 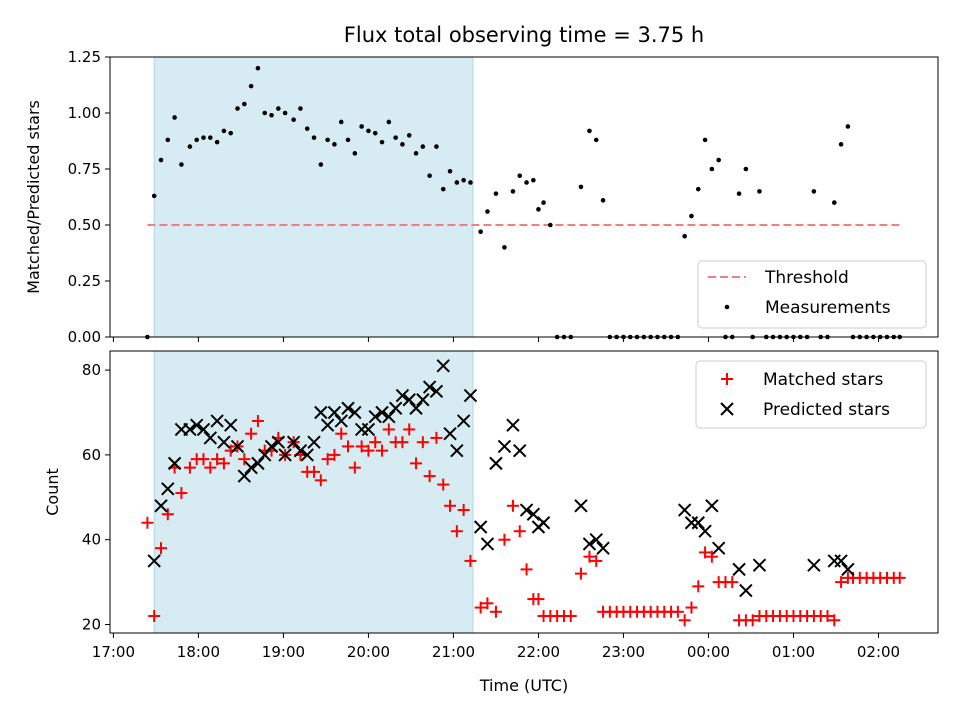 What do you see at coordinates (812, 294) in the screenshot?
I see `ratio-legend-box` at bounding box center [812, 294].